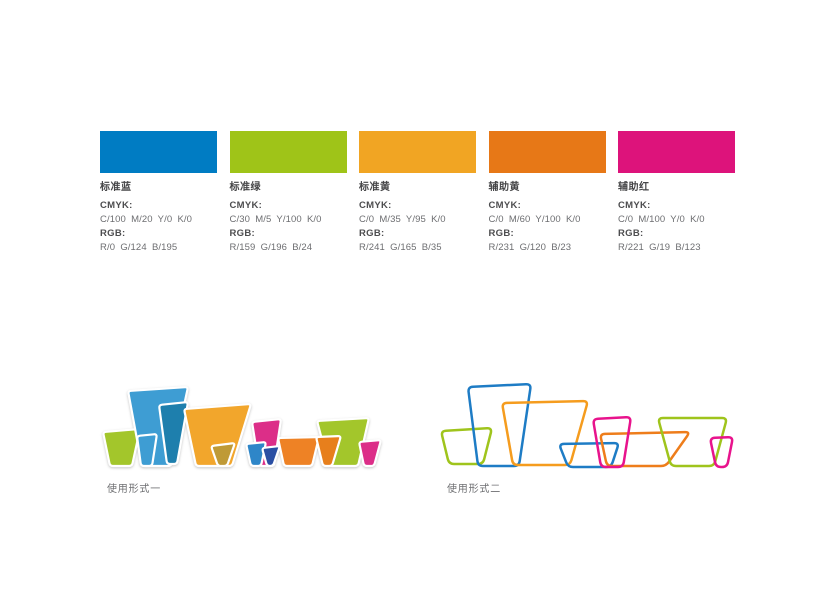  What do you see at coordinates (245, 187) in the screenshot?
I see `swatch-name: 标准绿` at bounding box center [245, 187].